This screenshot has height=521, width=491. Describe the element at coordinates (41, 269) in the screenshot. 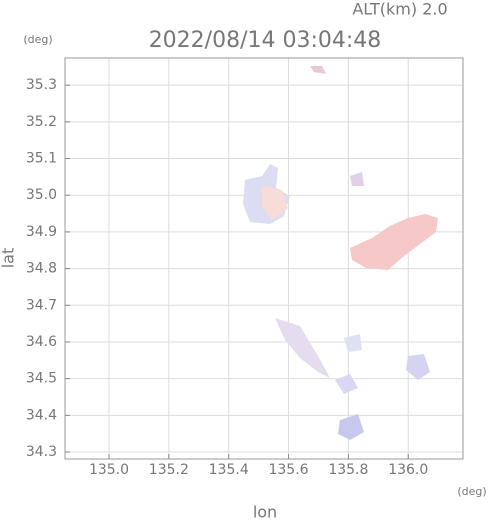

I see `y-tick-label: 34.8` at that location.